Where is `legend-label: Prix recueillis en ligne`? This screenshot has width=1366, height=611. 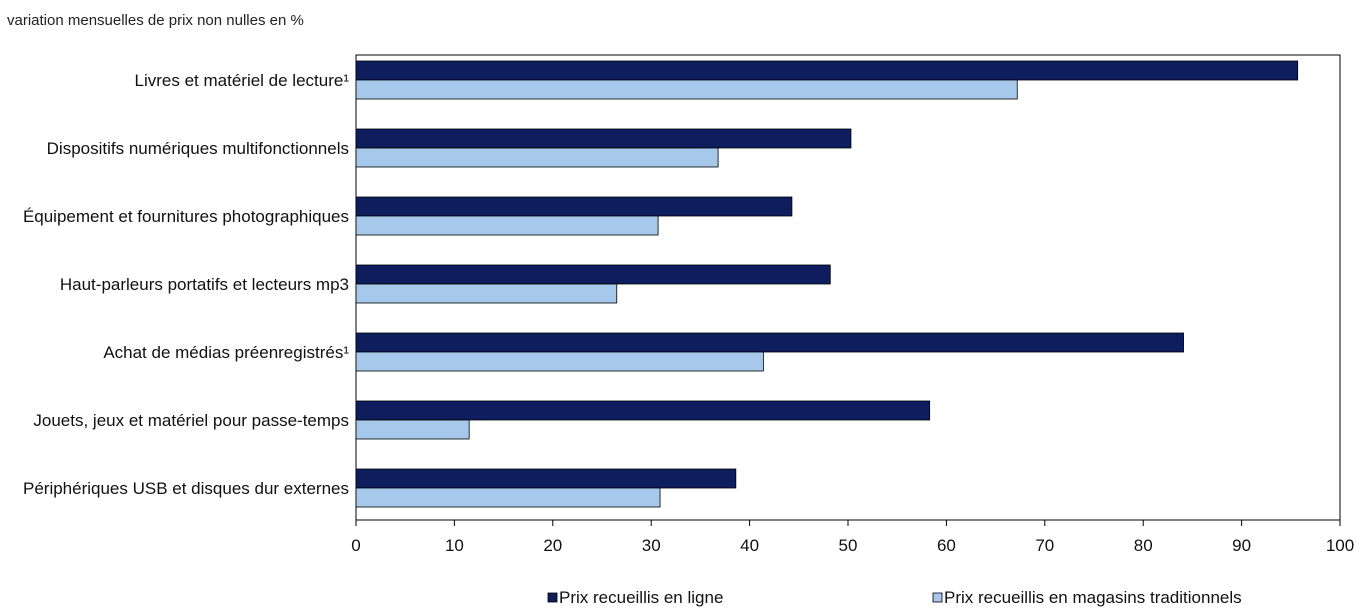
legend-label: Prix recueillis en ligne is located at coordinates (641, 597).